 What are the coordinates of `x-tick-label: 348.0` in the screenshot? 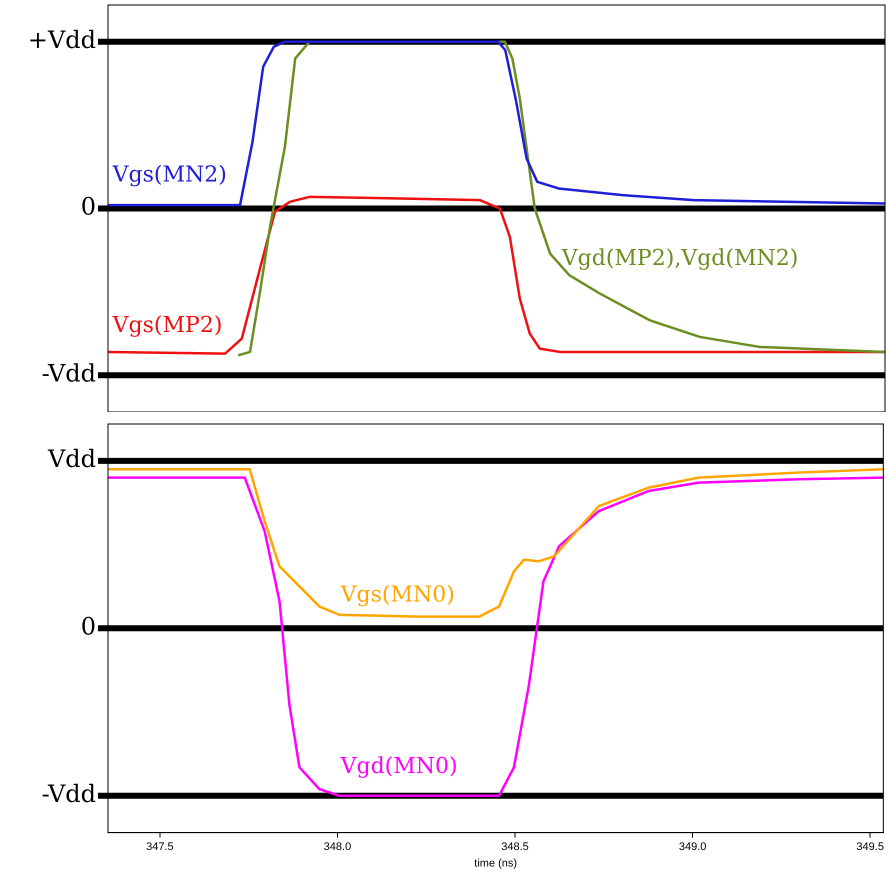 It's located at (338, 847).